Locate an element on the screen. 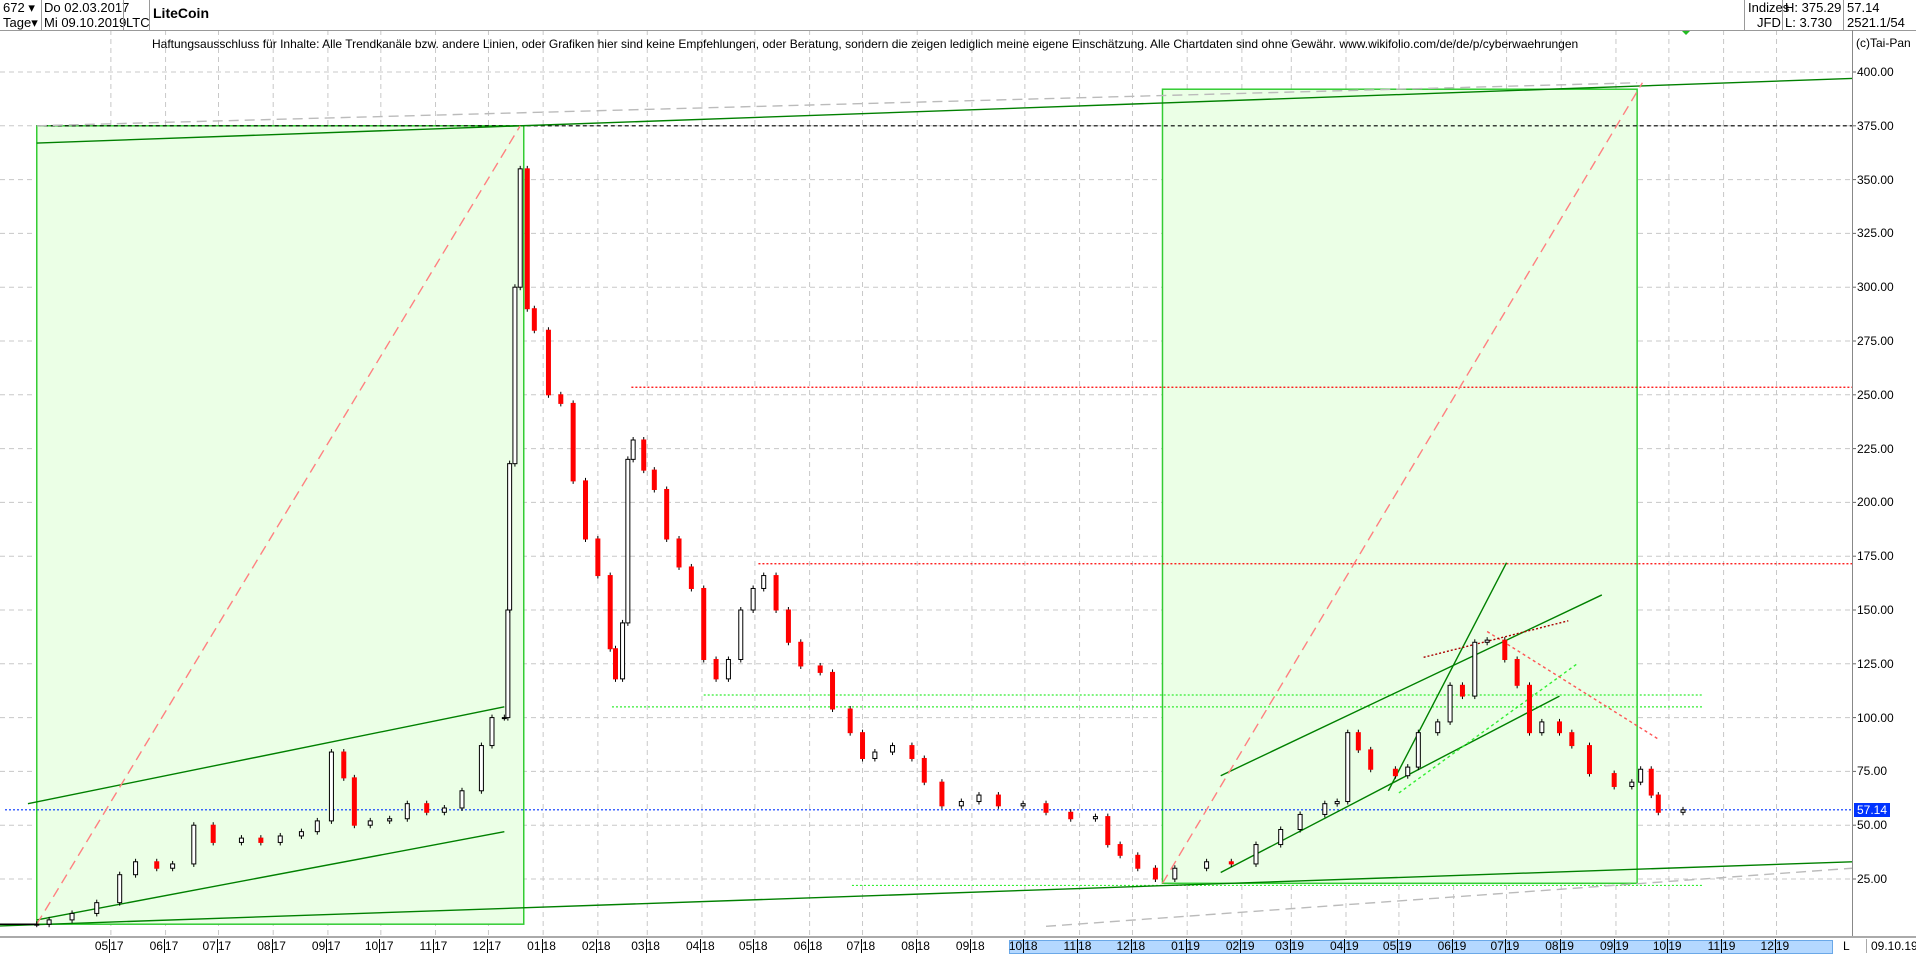 Image resolution: width=1916 pixels, height=954 pixels. extra-value: 2521.1/54 is located at coordinates (1876, 22).